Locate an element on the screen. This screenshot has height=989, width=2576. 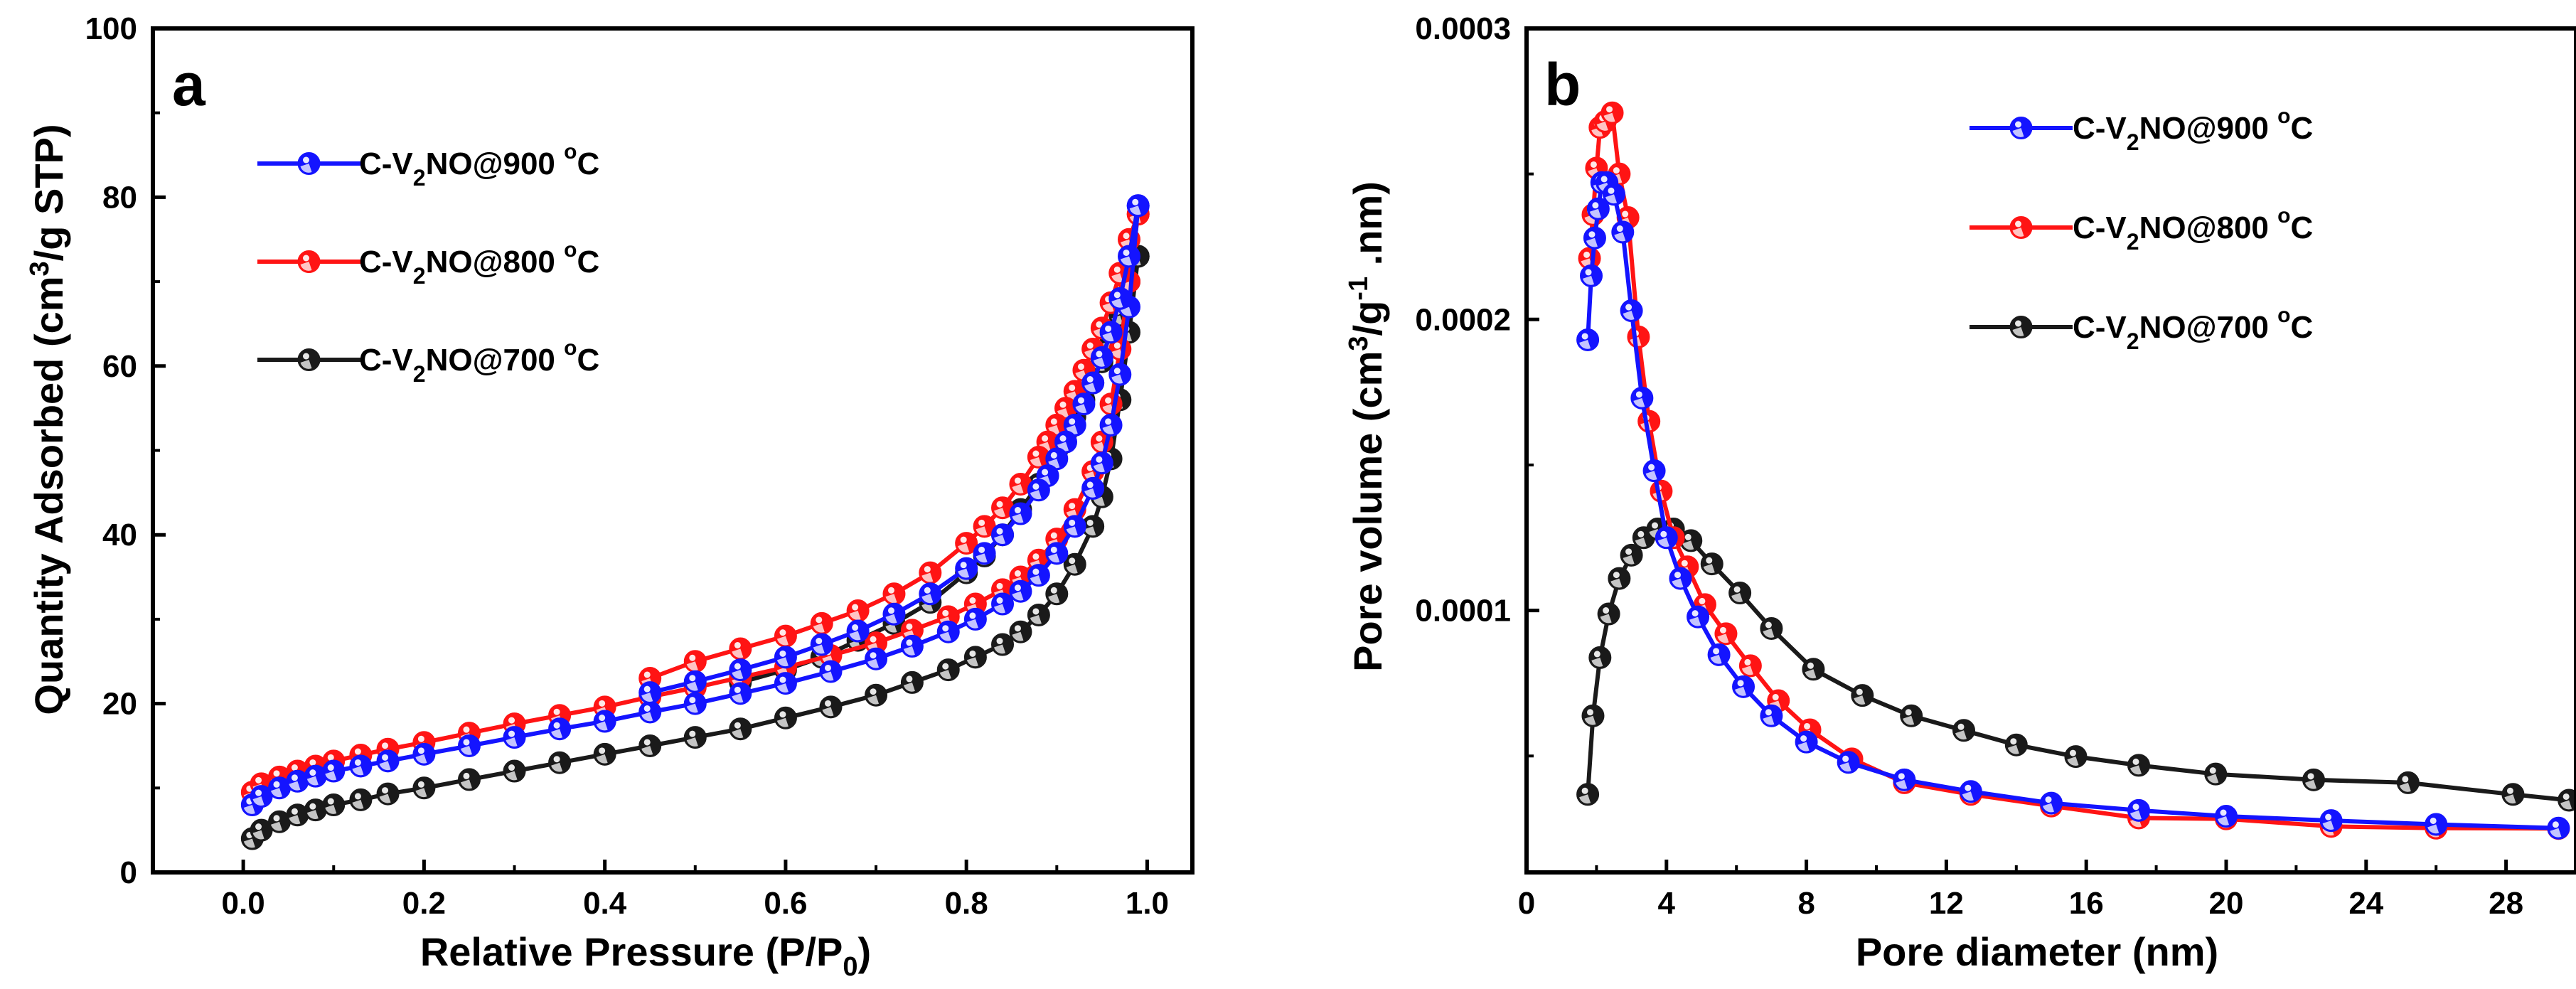
legend-entry-0: C-V2NO@900 oC is located at coordinates (428, 165).